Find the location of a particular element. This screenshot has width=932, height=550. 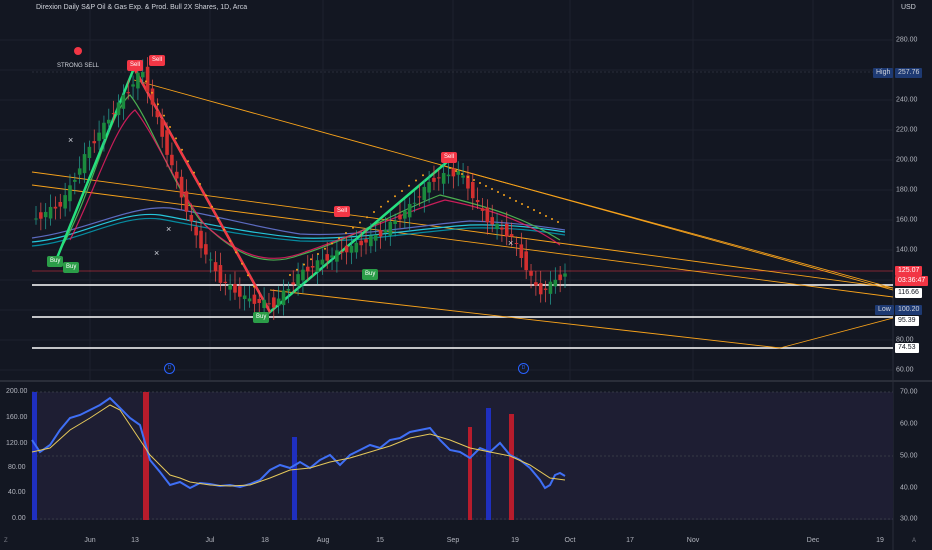

time-tick: Aug is located at coordinates (323, 540).